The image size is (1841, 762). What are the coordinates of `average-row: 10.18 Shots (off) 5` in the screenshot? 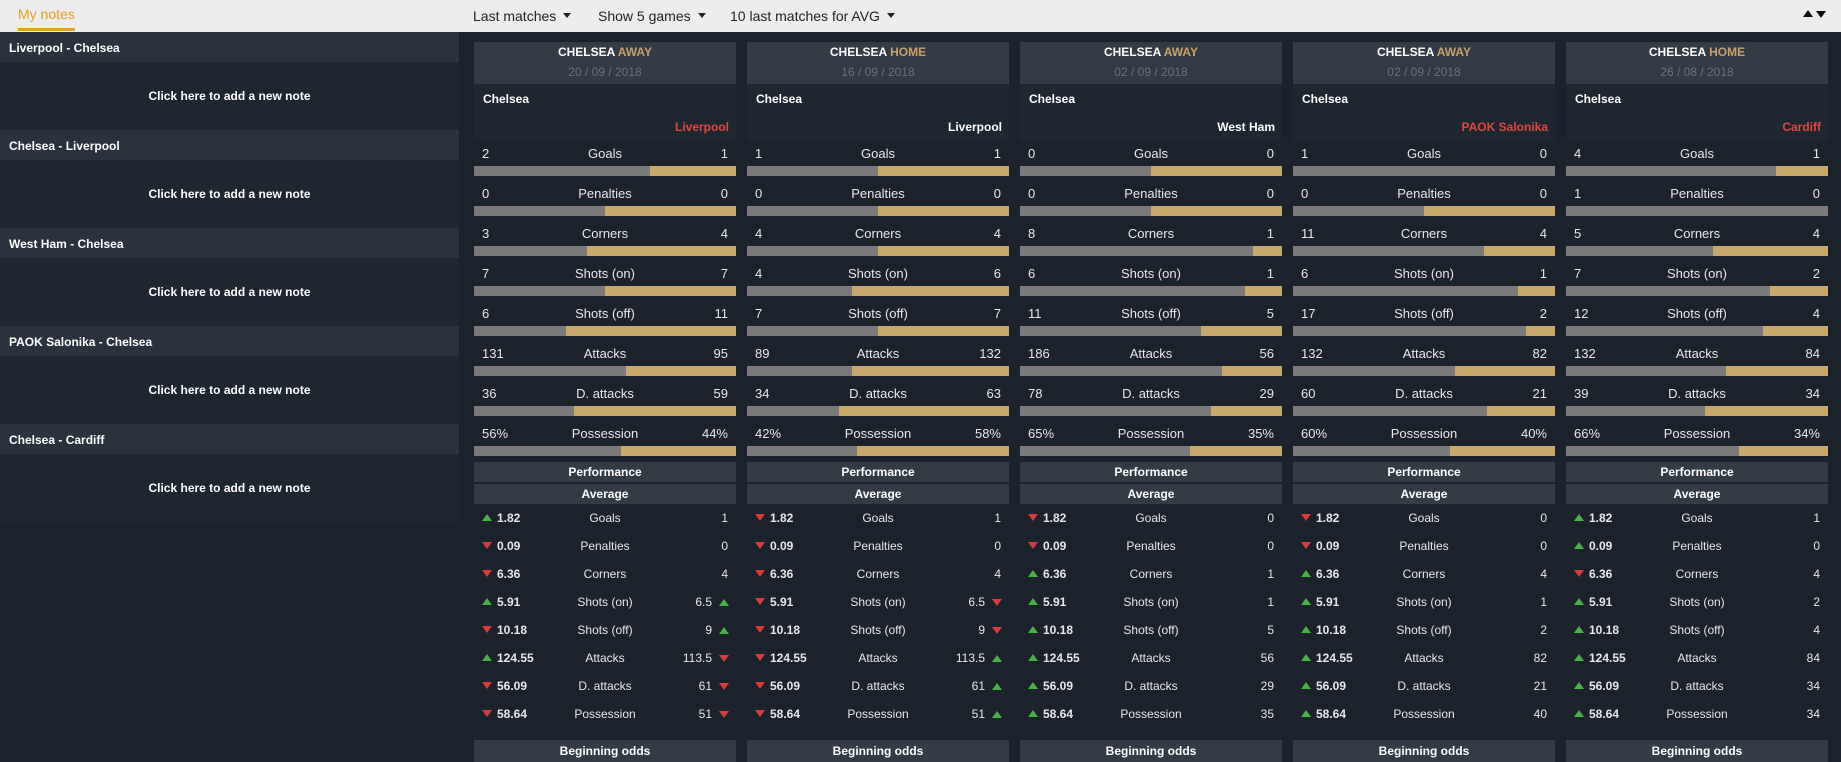 It's located at (1151, 632).